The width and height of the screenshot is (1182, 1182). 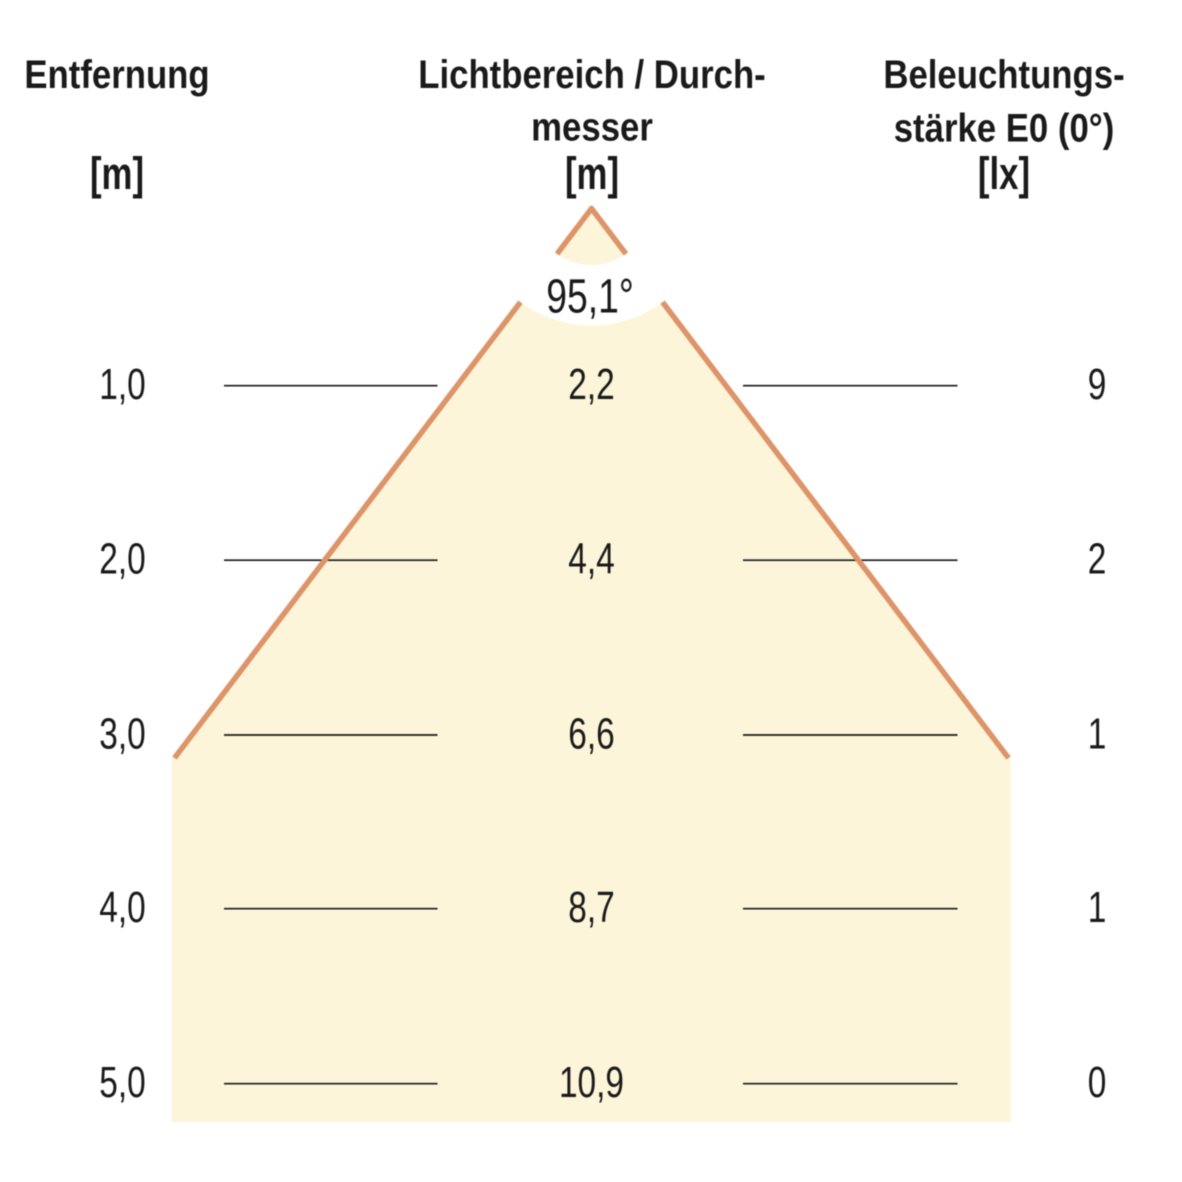 What do you see at coordinates (591, 385) in the screenshot?
I see `svg-text: 2,2` at bounding box center [591, 385].